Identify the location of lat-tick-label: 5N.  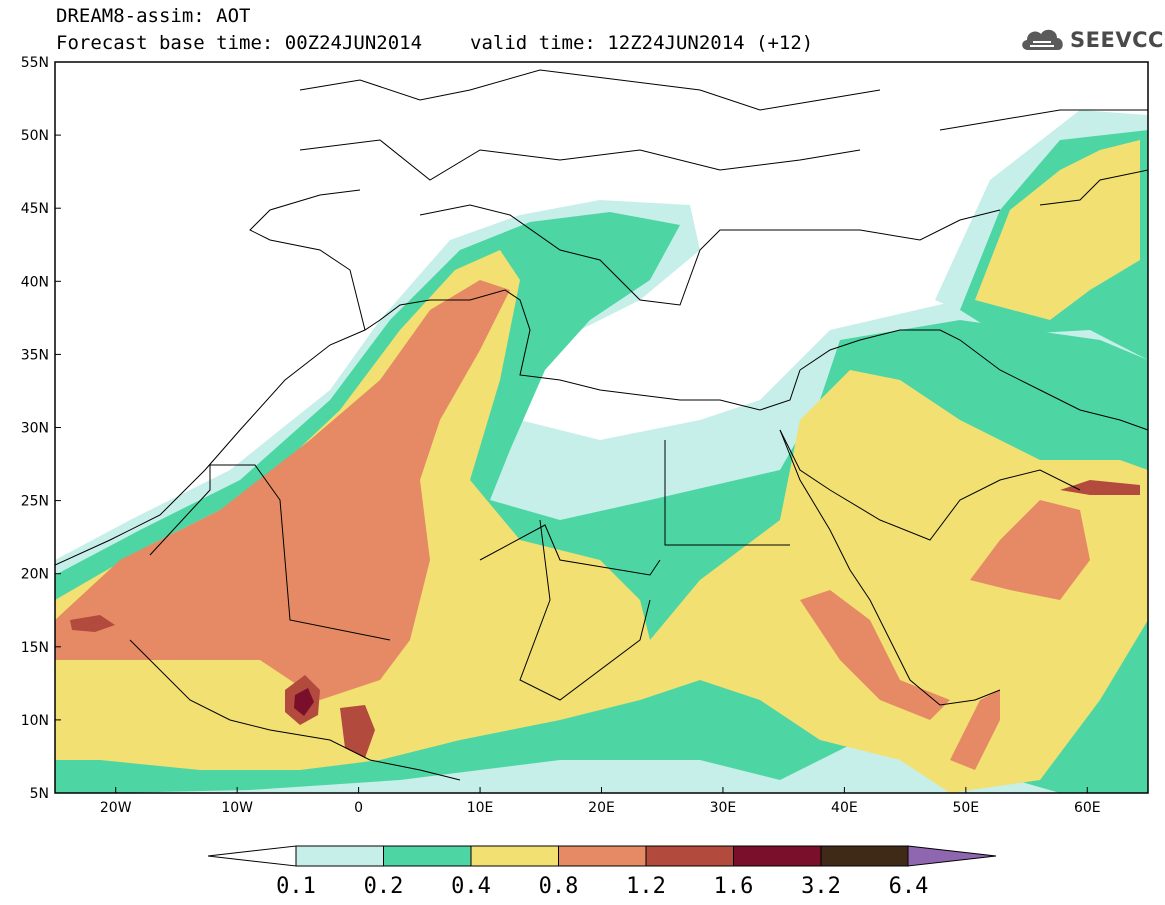
(39, 794).